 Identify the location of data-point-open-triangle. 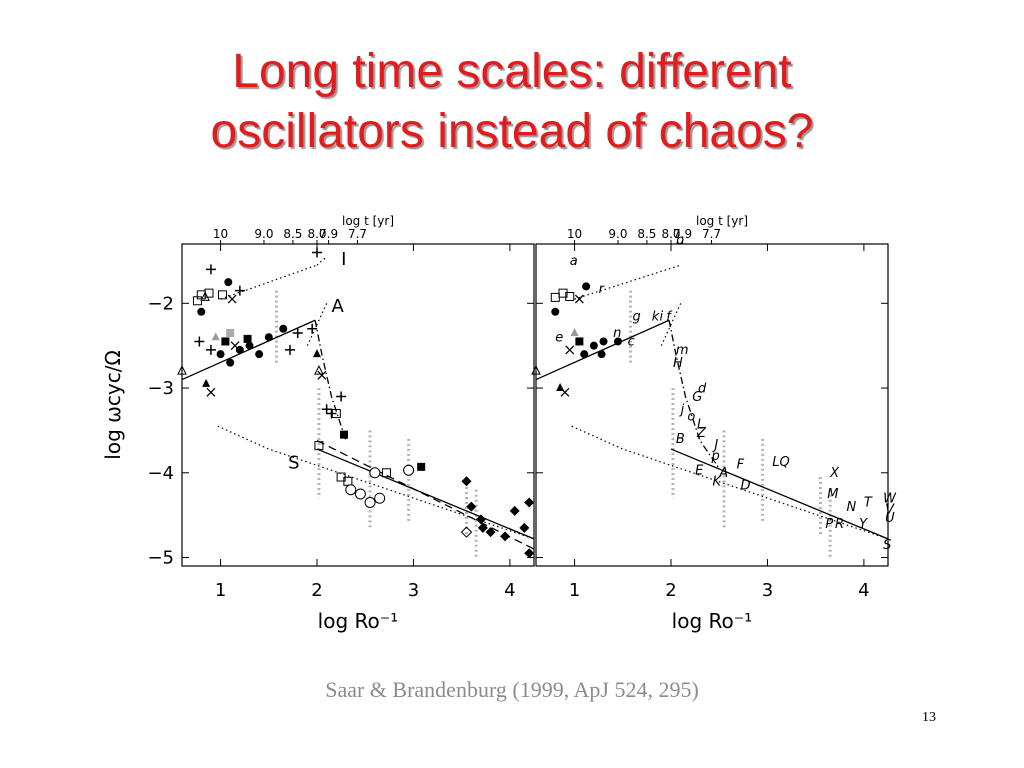
(319, 369).